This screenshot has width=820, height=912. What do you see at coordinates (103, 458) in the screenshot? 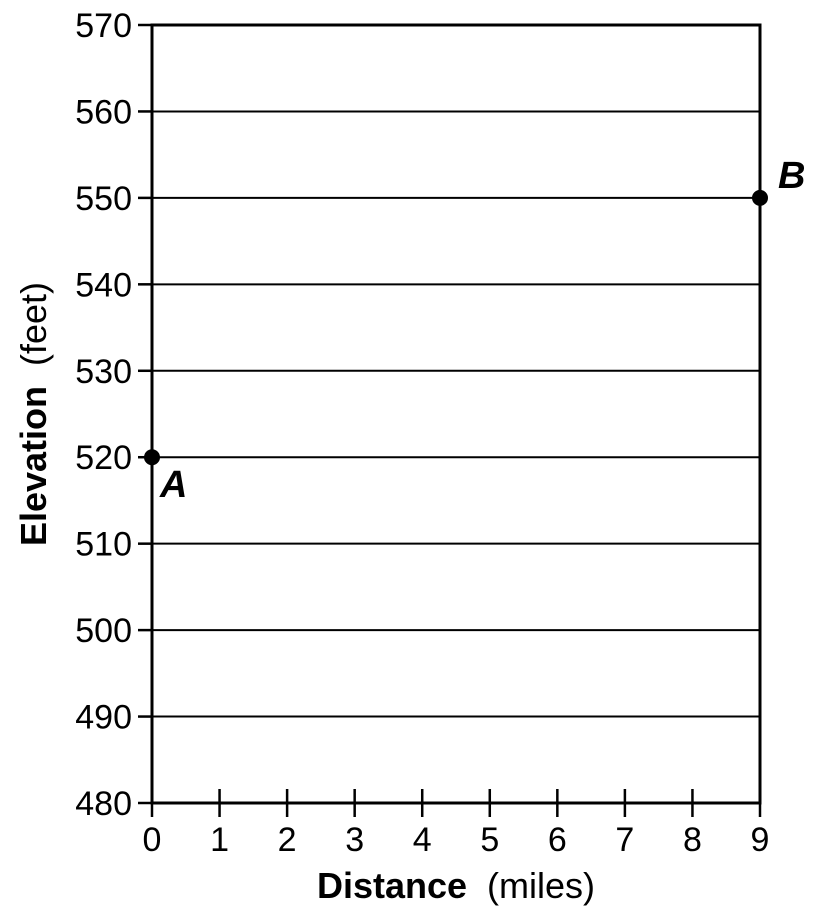
I see `y-tick-label-520: 520` at bounding box center [103, 458].